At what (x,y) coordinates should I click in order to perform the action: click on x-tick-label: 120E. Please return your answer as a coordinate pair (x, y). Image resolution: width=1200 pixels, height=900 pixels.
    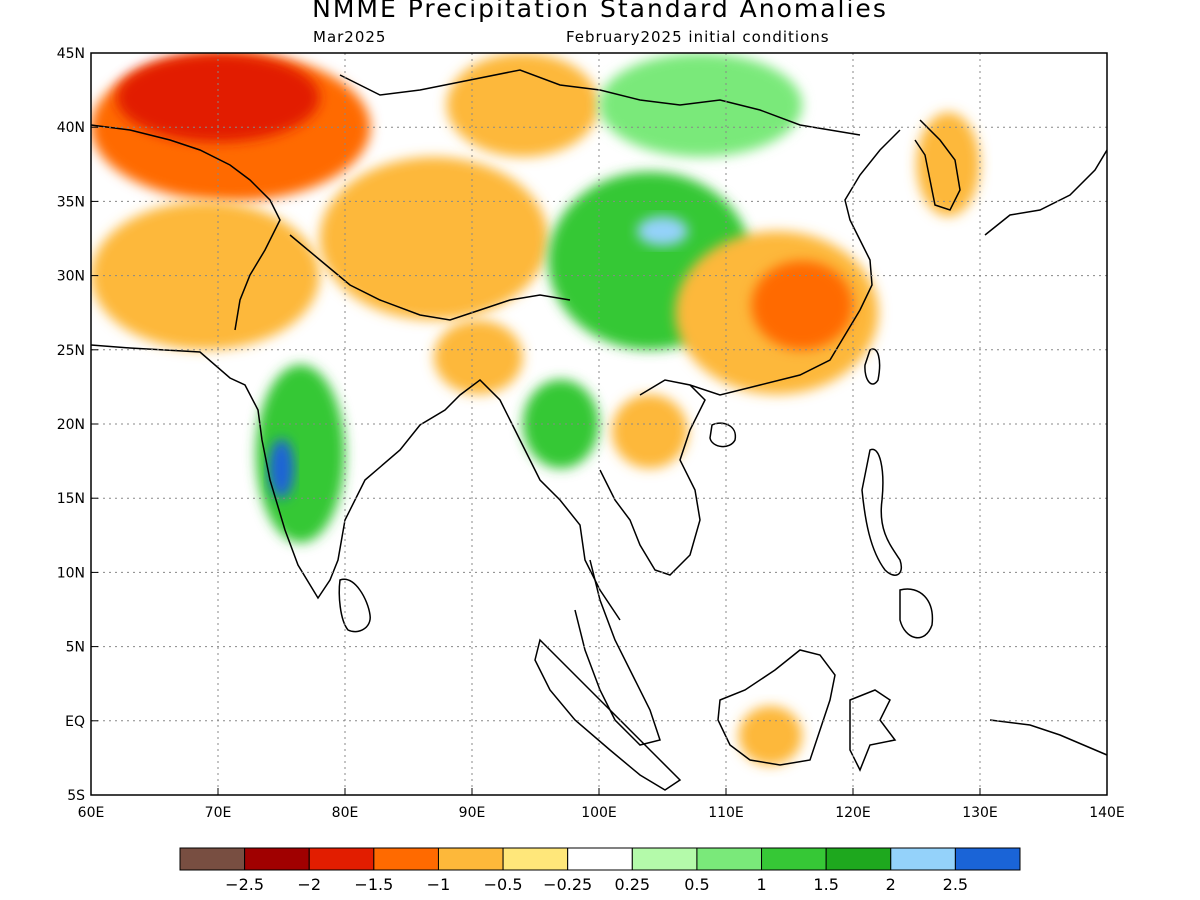
    Looking at the image, I should click on (853, 813).